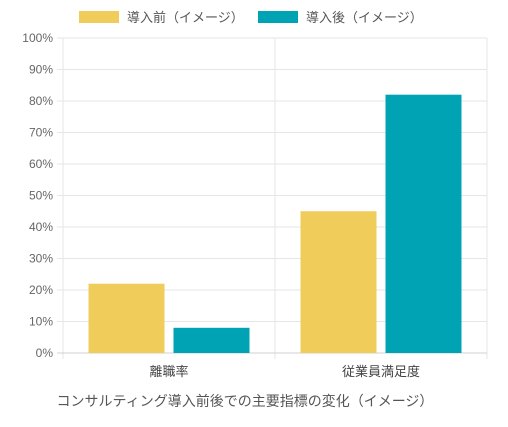  I want to click on y-tick-label: 20%, so click(41, 290).